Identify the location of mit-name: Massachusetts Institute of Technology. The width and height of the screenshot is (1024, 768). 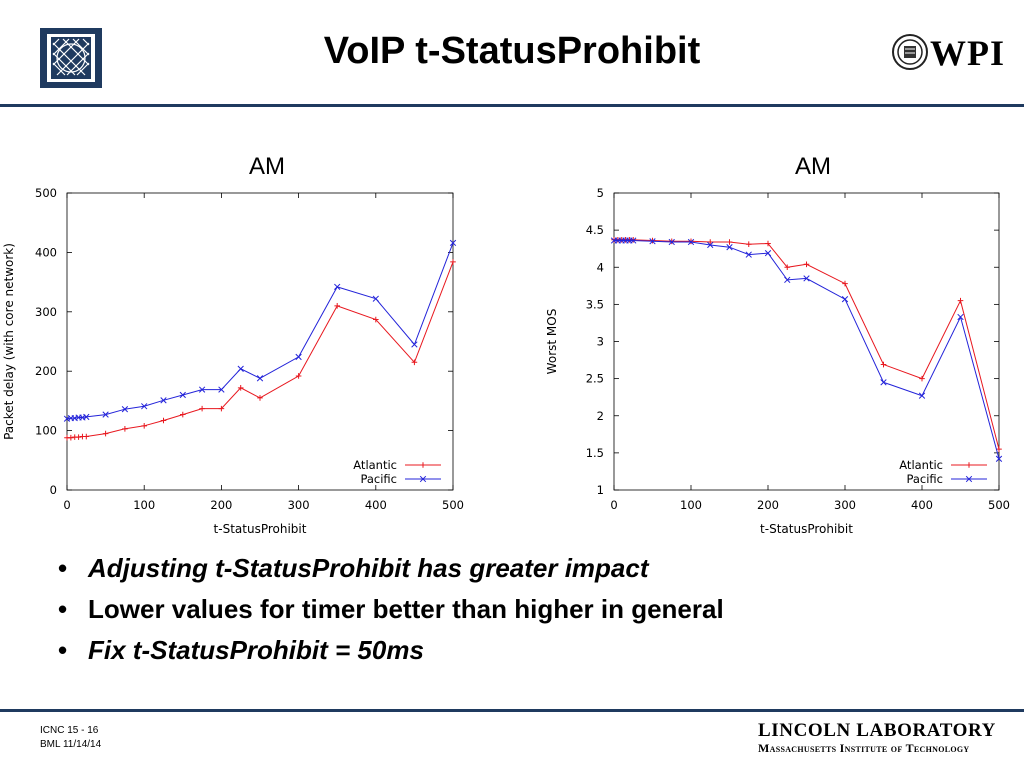
(864, 748).